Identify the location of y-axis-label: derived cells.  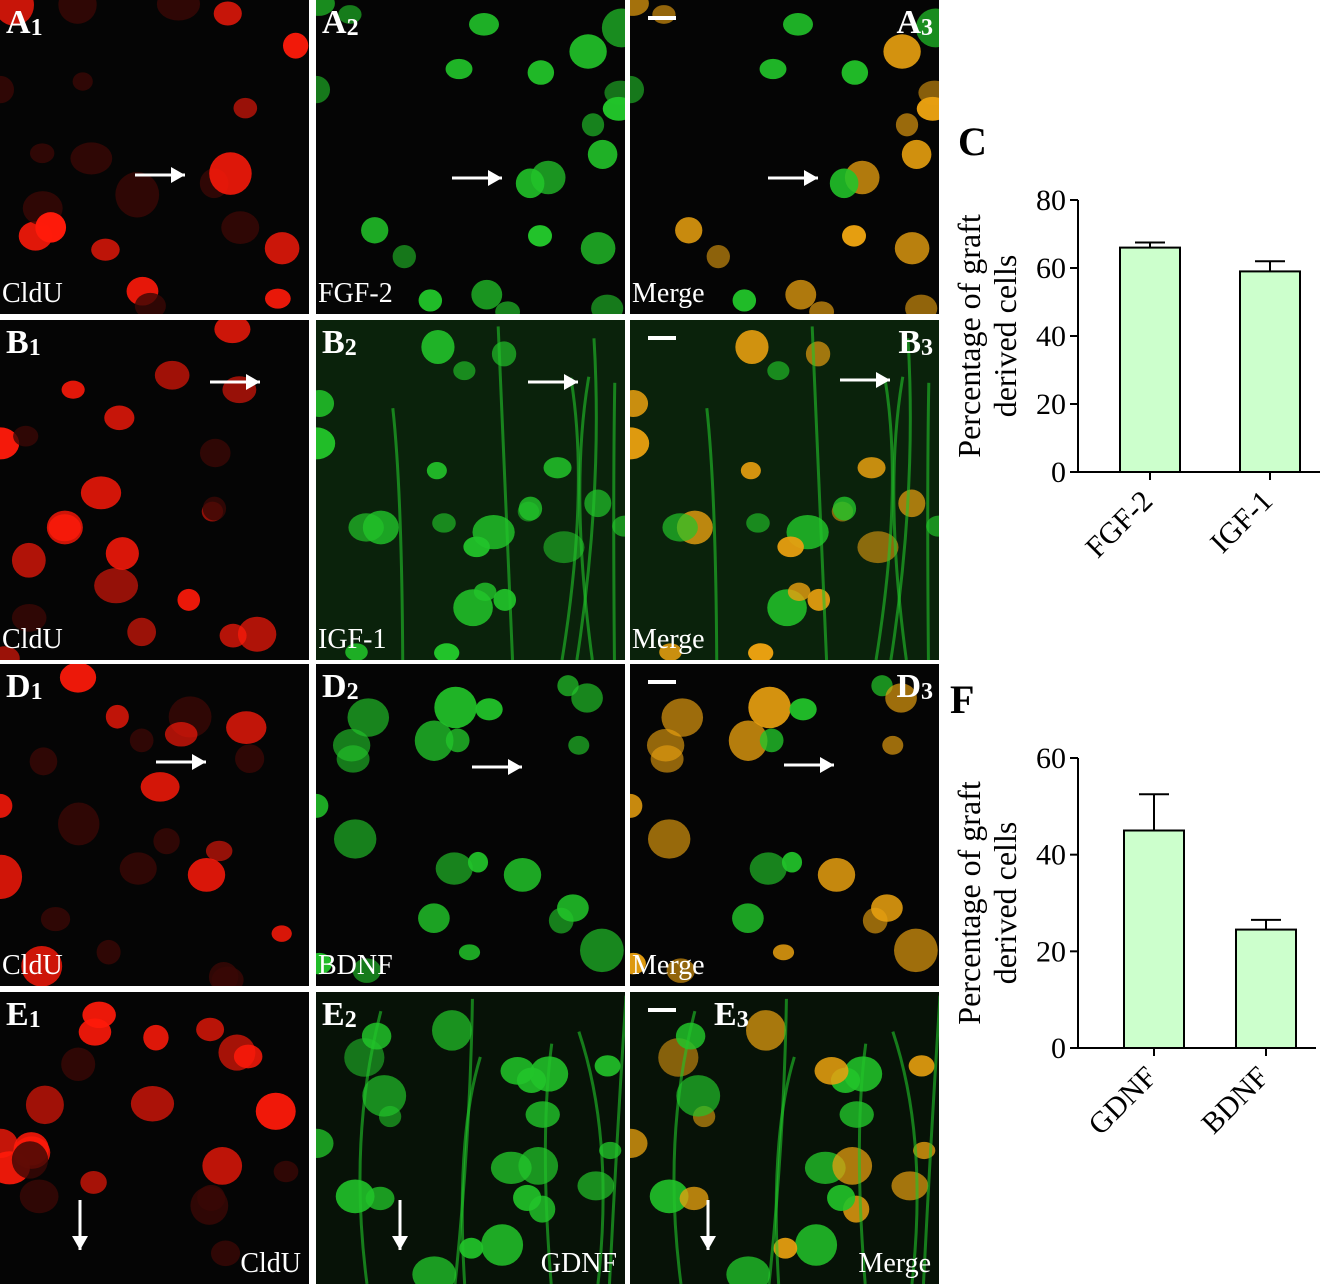
(1005, 336).